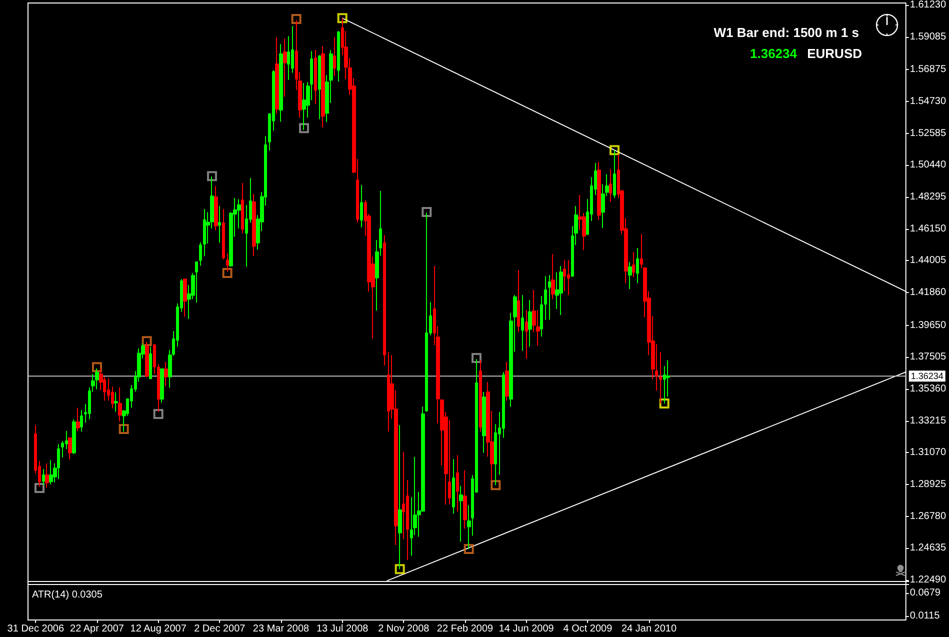 This screenshot has width=949, height=637. What do you see at coordinates (928, 70) in the screenshot?
I see `y-tick-label: 1.56875` at bounding box center [928, 70].